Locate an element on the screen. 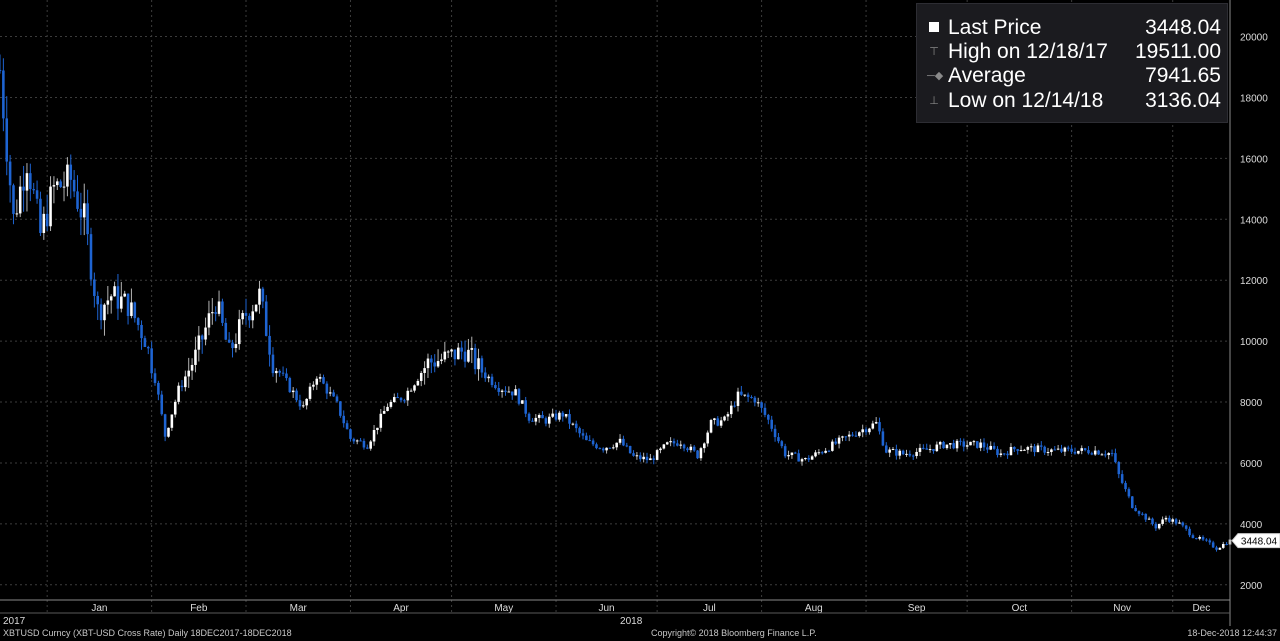 The height and width of the screenshot is (641, 1280). legend-label: Last Price is located at coordinates (995, 27).